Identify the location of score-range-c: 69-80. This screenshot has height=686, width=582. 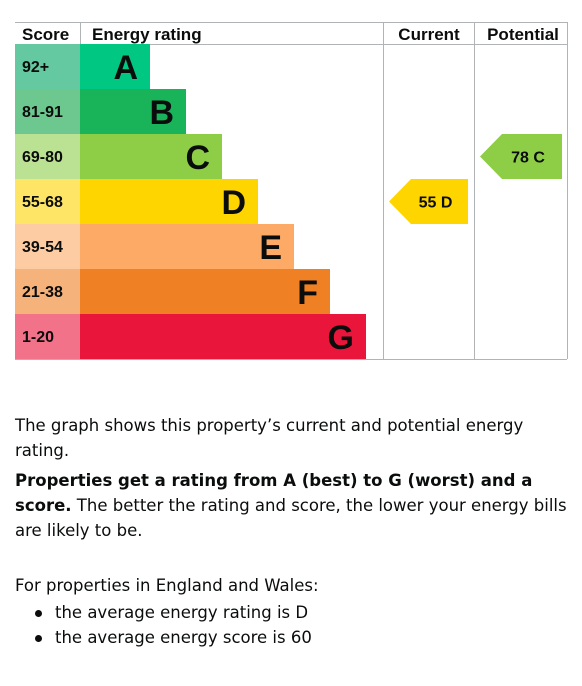
(42, 157).